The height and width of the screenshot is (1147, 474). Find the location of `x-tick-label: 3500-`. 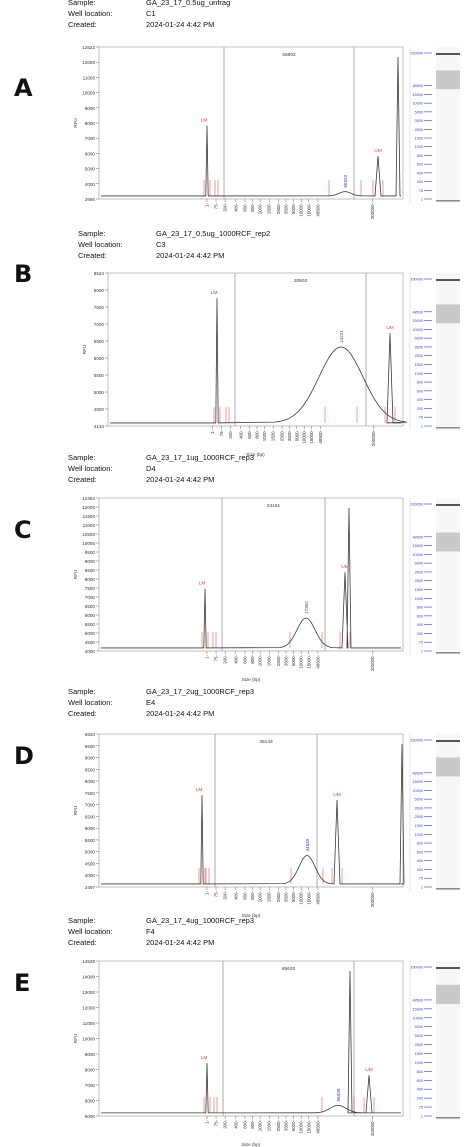

x-tick-label: 3500- is located at coordinates (285, 660).